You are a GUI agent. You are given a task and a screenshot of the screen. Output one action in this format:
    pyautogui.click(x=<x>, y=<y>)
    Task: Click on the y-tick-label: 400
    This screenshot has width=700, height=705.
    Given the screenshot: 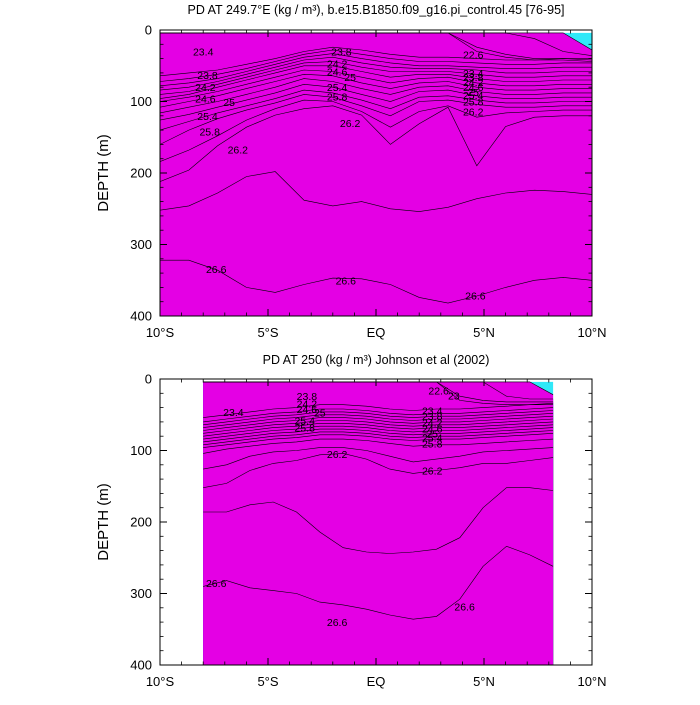 What is the action you would take?
    pyautogui.click(x=141, y=316)
    